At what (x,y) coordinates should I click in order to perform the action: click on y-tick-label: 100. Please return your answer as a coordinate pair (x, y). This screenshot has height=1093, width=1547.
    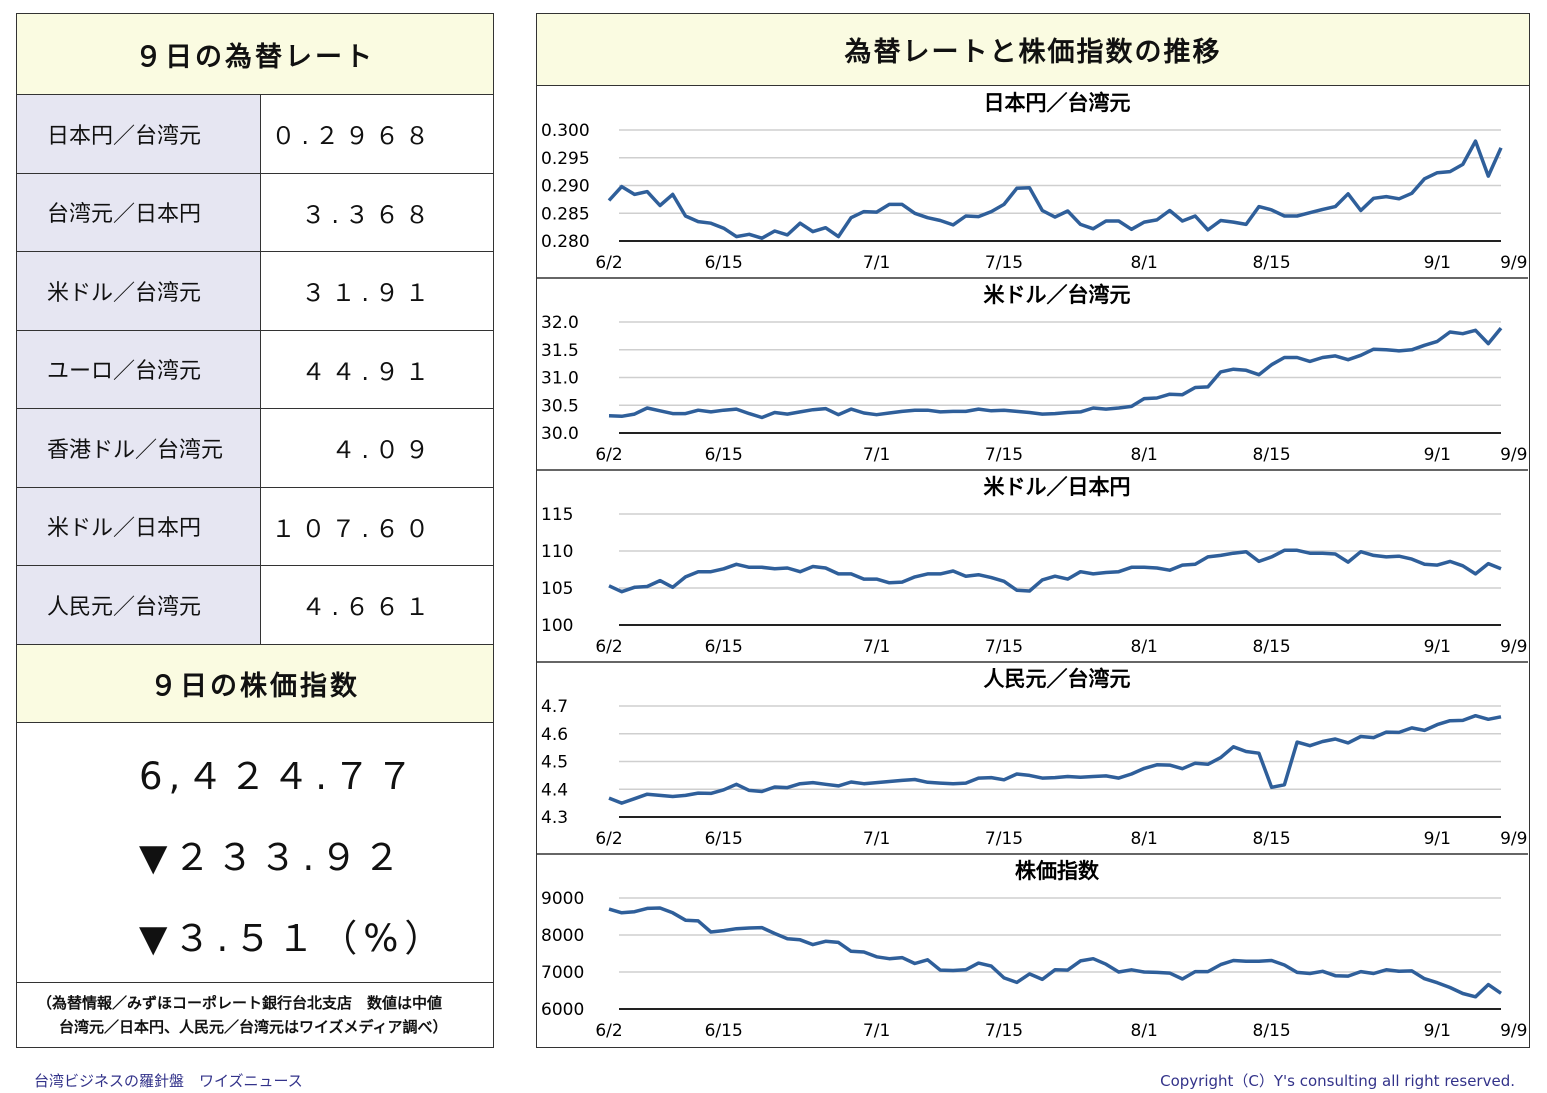
    Looking at the image, I should click on (557, 626).